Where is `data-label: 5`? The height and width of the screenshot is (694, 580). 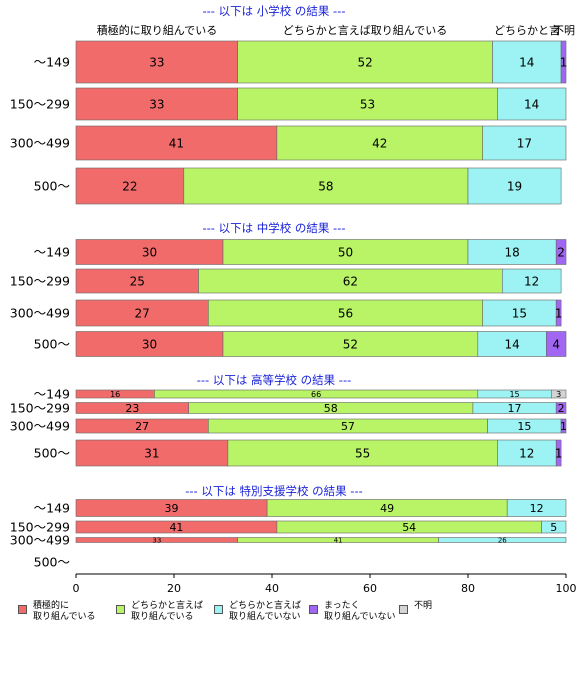 data-label: 5 is located at coordinates (553, 527).